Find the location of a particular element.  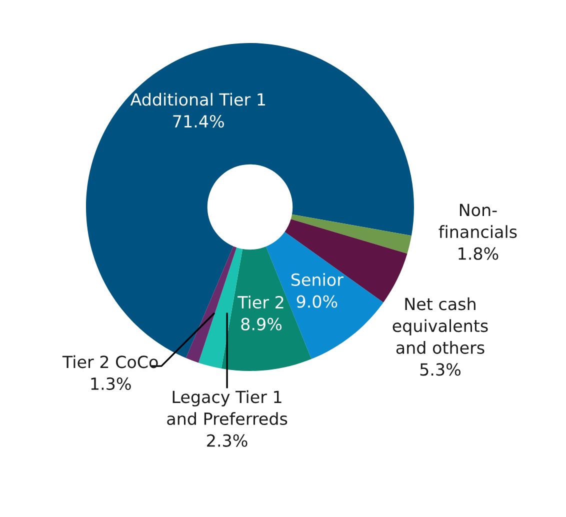

data-label: 2.3% is located at coordinates (227, 440).